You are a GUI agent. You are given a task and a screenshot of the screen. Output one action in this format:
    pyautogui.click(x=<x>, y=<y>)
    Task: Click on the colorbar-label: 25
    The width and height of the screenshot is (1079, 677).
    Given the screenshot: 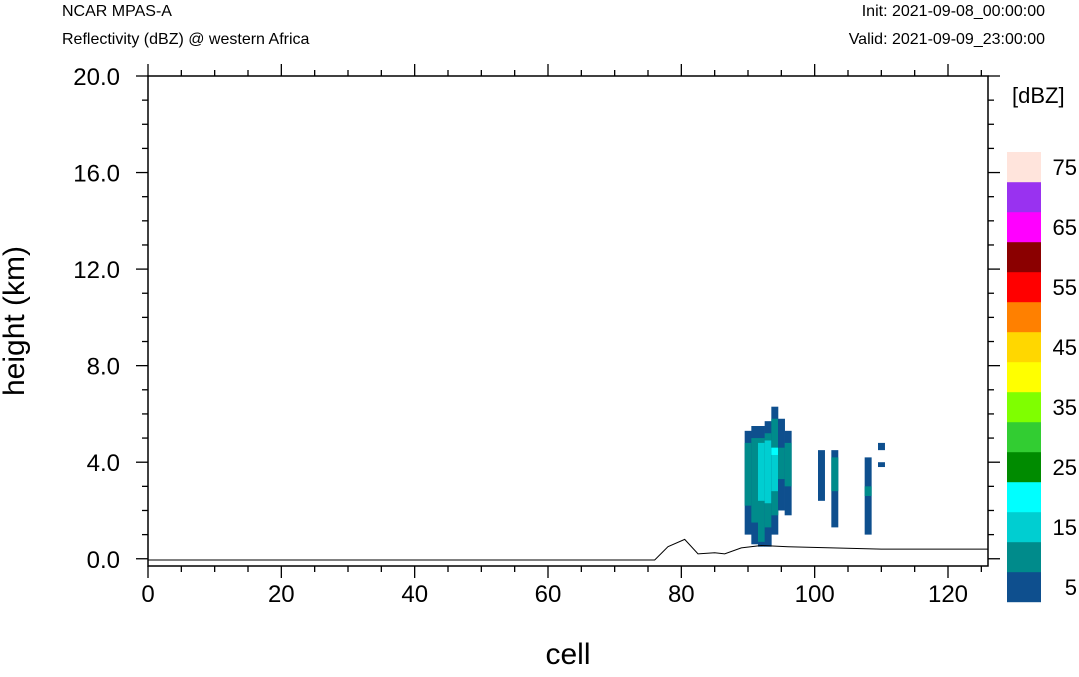 What is the action you would take?
    pyautogui.click(x=1065, y=467)
    